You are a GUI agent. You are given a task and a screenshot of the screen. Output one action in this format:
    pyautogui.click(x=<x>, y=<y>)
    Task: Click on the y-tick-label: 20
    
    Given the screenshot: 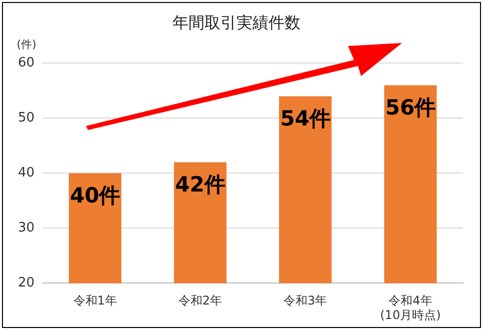 What is the action you would take?
    pyautogui.click(x=26, y=283)
    